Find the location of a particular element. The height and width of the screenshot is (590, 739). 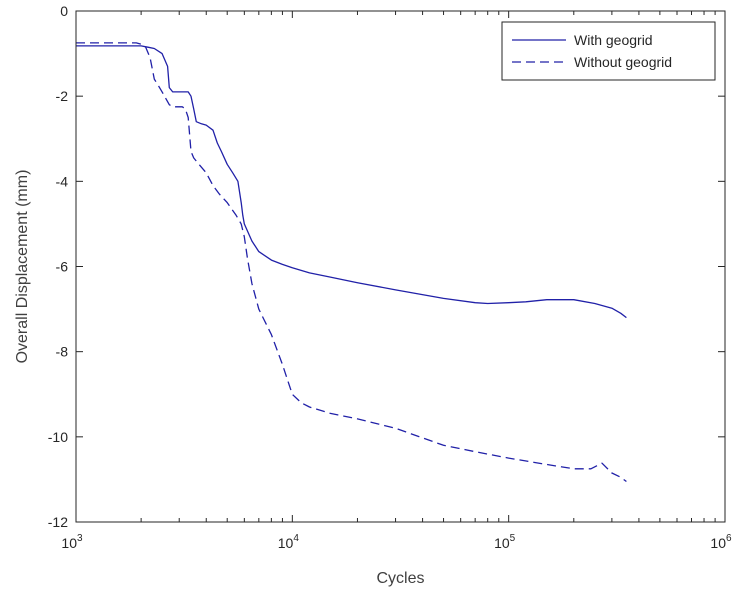

legend: With geogrid Without geogrid is located at coordinates (608, 51).